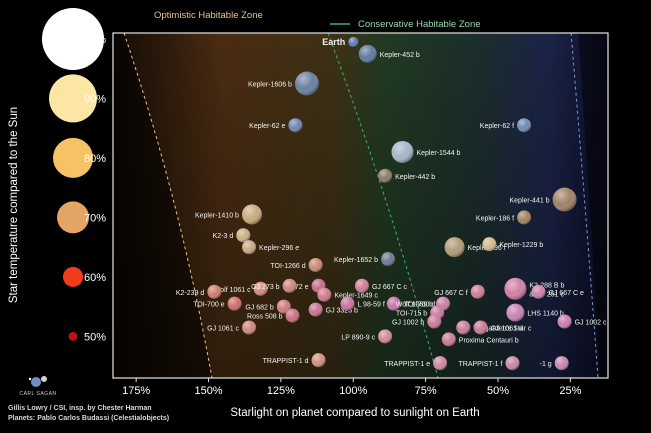  I want to click on planet-label: GJ 1002 c, so click(591, 322).